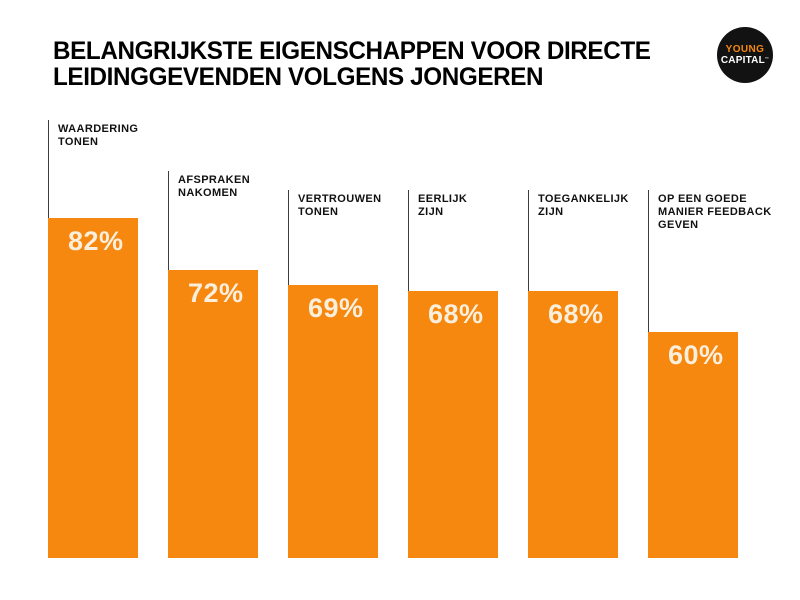  Describe the element at coordinates (443, 205) in the screenshot. I see `bar-category-label: EERLIJK ZIJN` at that location.